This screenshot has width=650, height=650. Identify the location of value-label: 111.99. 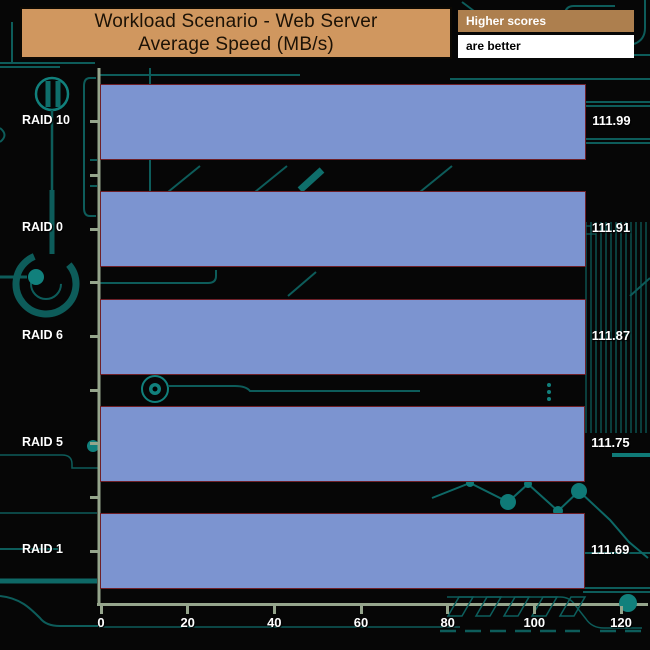
(611, 120).